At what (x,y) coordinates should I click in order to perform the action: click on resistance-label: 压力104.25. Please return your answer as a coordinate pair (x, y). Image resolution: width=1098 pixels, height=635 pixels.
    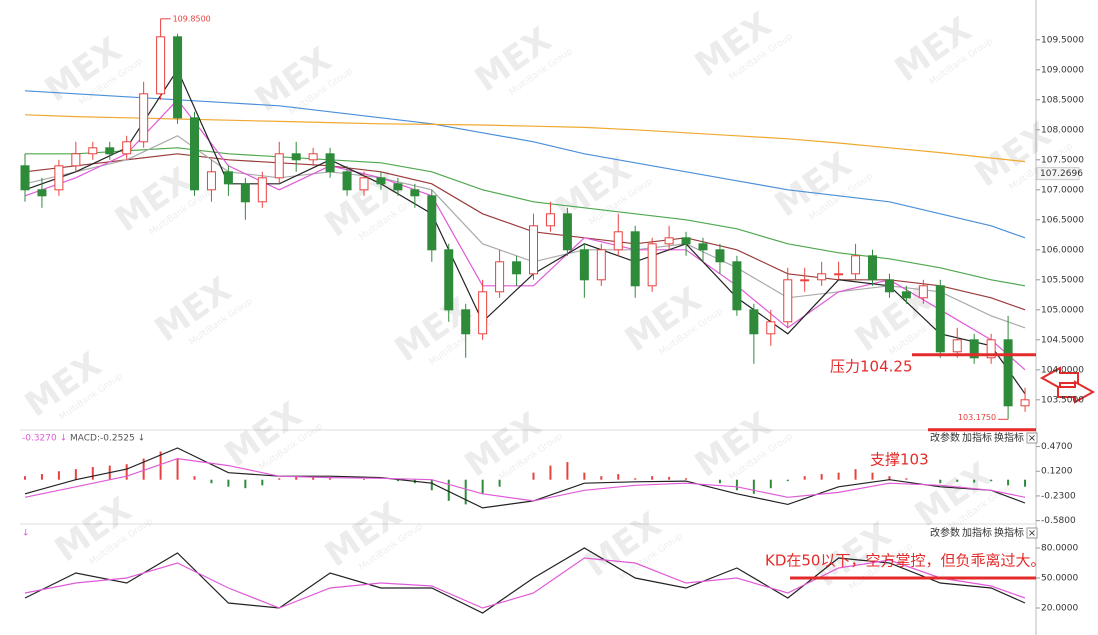
    Looking at the image, I should click on (871, 366).